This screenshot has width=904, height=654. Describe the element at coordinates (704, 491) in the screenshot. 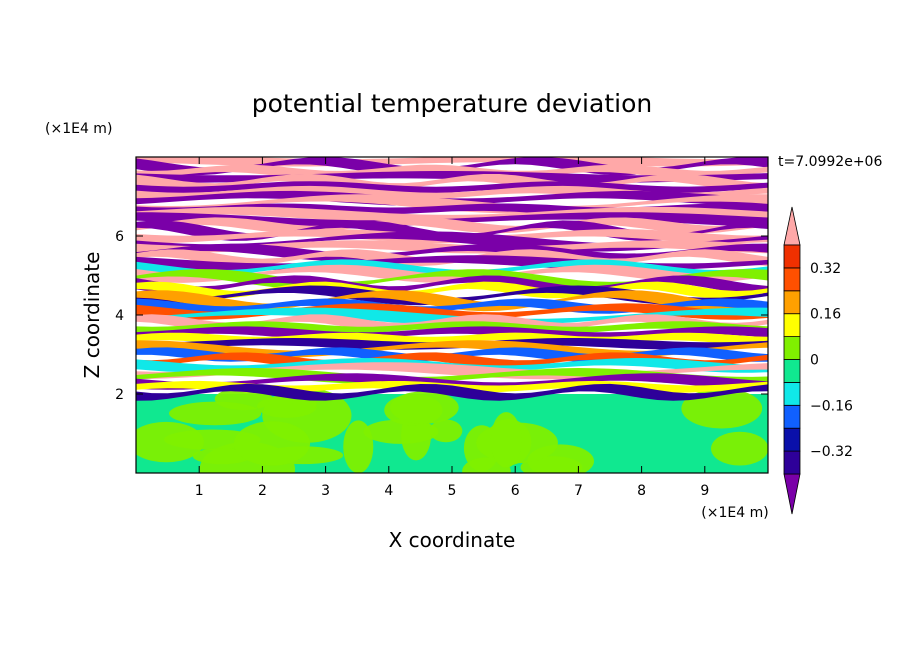

I see `x-tick-label: 9` at that location.